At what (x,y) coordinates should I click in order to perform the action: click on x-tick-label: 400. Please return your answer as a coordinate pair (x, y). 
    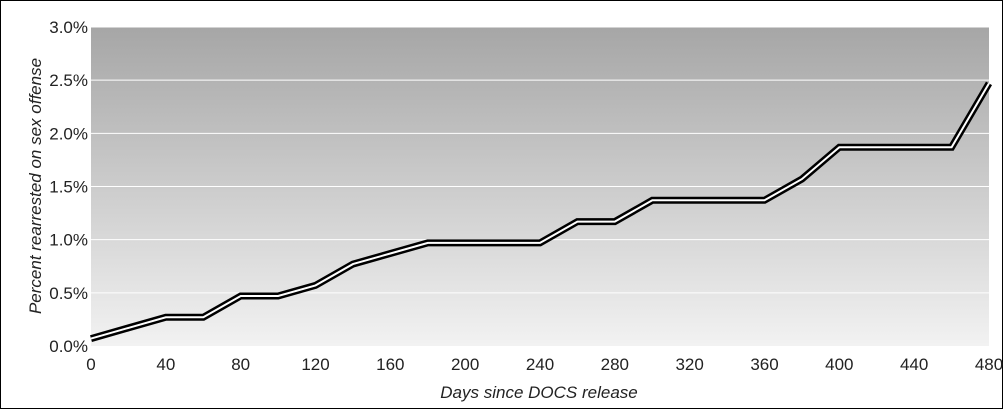
    Looking at the image, I should click on (839, 364).